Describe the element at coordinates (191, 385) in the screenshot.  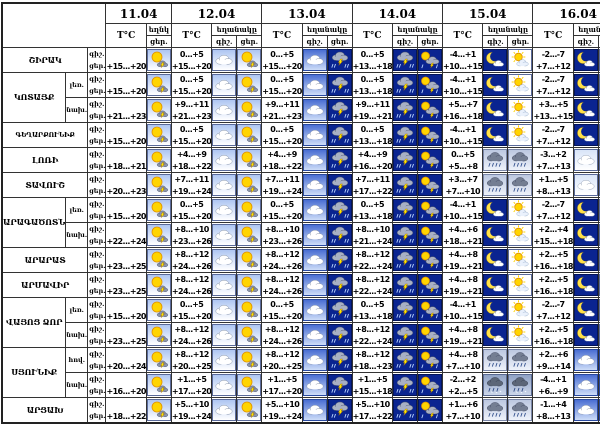
I see `temp-cell: +1...+5 +17...+20` at that location.